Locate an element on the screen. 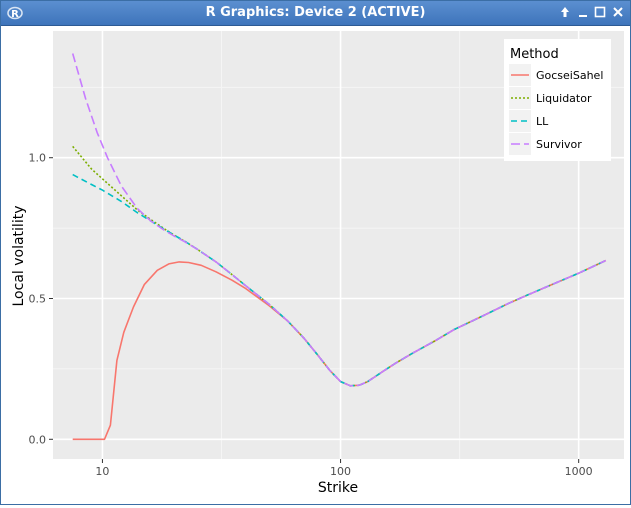 The width and height of the screenshot is (631, 508). y-tick-label: 1.0 is located at coordinates (38, 158).